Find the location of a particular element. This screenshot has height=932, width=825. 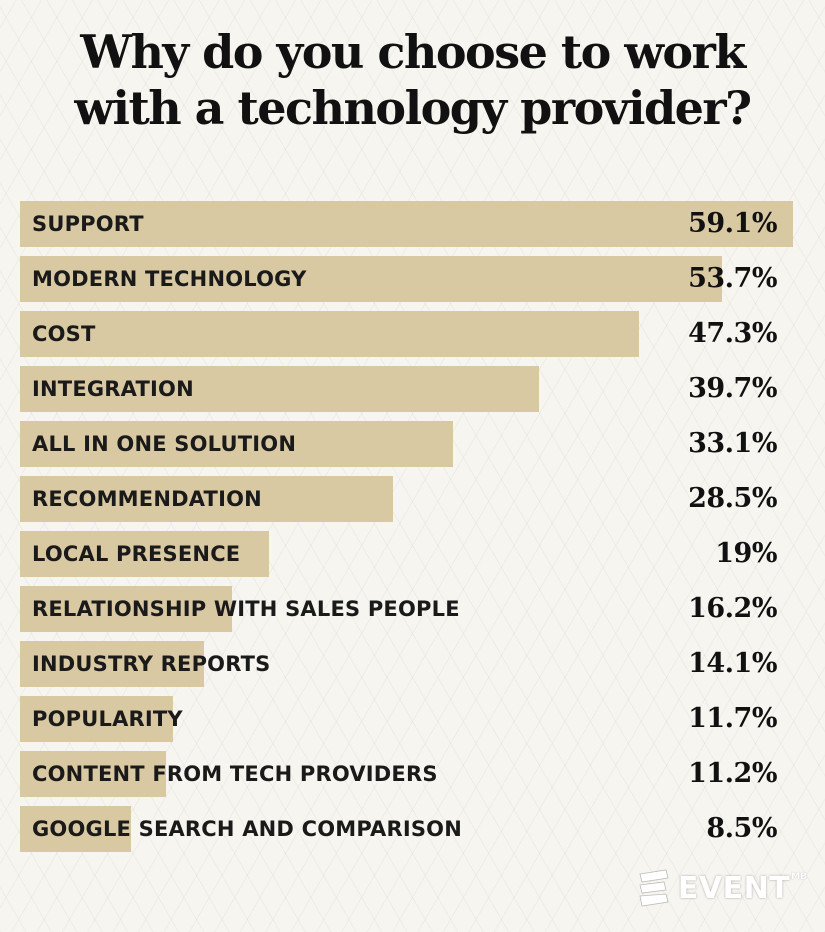

bar-category-label: MODERN TECHNOLOGY is located at coordinates (169, 279).